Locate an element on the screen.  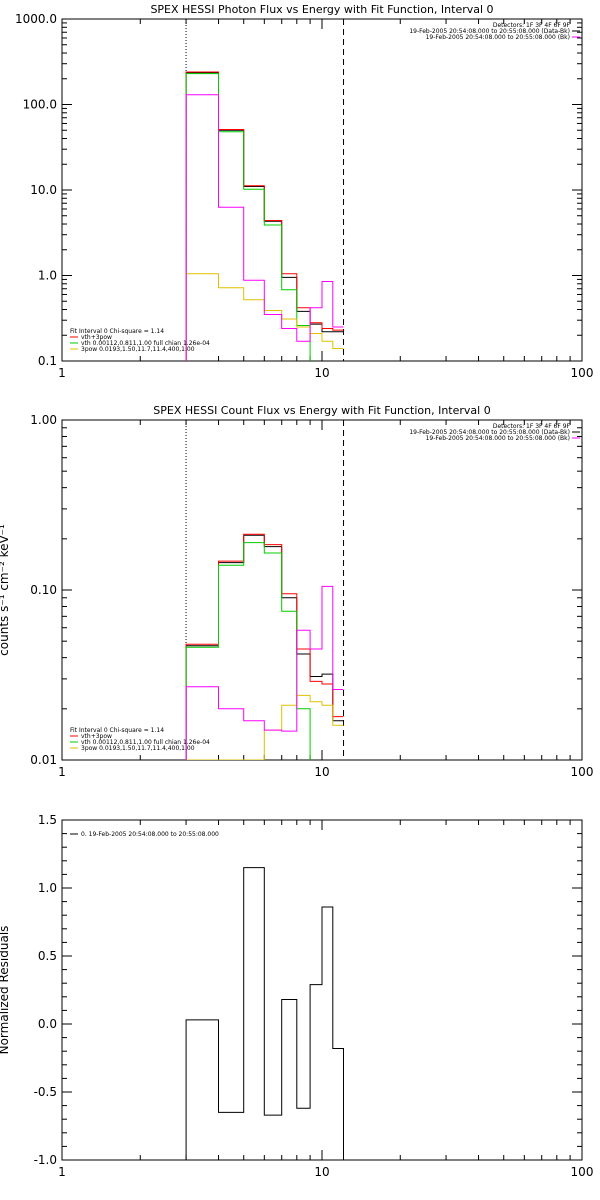
y-tick-label: 1.00 is located at coordinates (43, 420).